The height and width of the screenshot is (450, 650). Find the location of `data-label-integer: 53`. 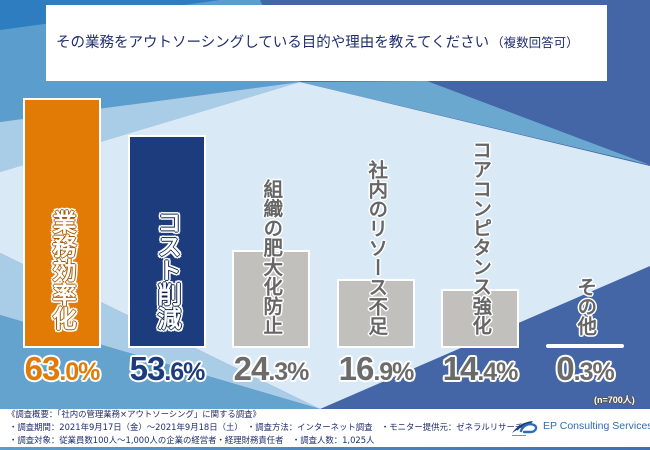

data-label-integer: 53 is located at coordinates (147, 368).